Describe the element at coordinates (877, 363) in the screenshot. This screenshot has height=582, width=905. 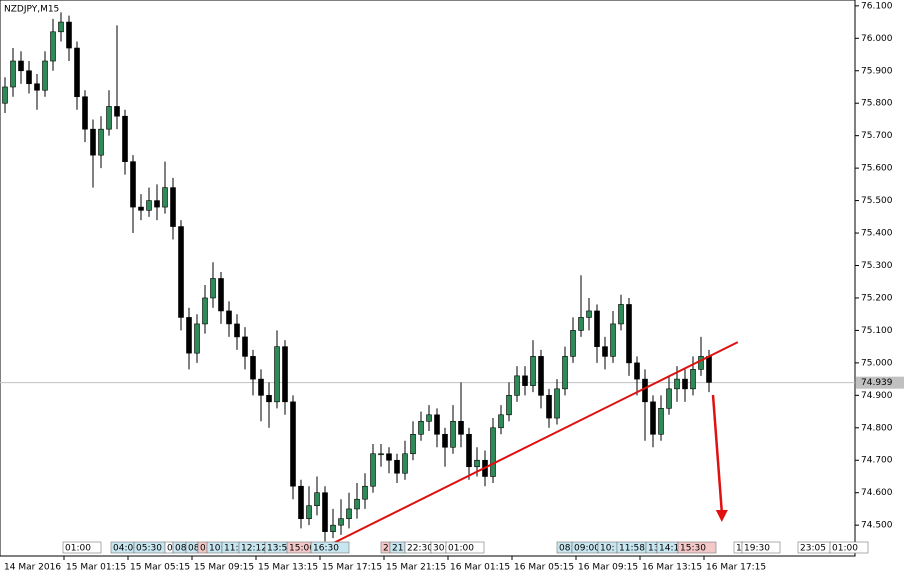
I see `y-tick-label: 75.000` at that location.